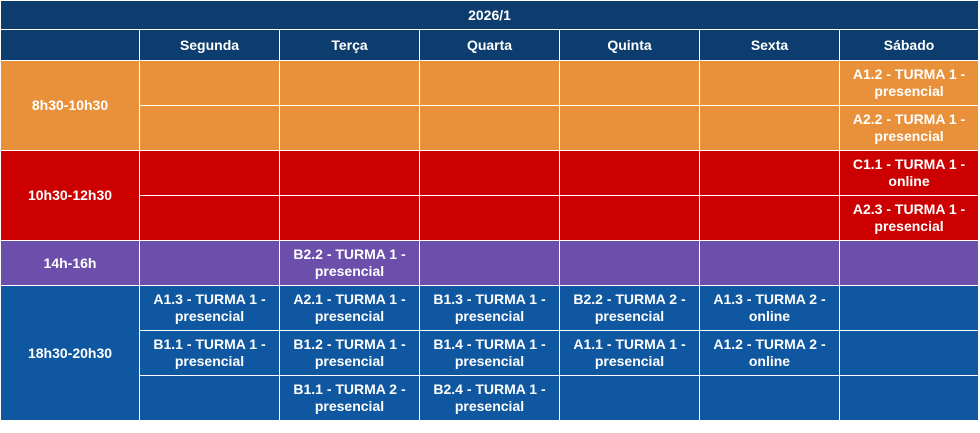 The image size is (980, 433). What do you see at coordinates (209, 308) in the screenshot?
I see `class-cell: A1.3 - TURMA 1 - presencial` at bounding box center [209, 308].